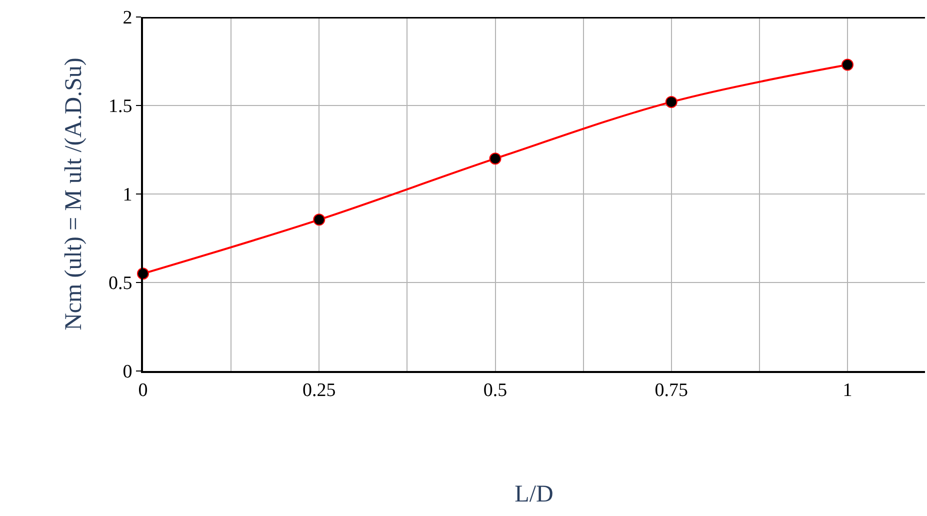  Describe the element at coordinates (127, 195) in the screenshot. I see `y-tick-label: 1` at that location.